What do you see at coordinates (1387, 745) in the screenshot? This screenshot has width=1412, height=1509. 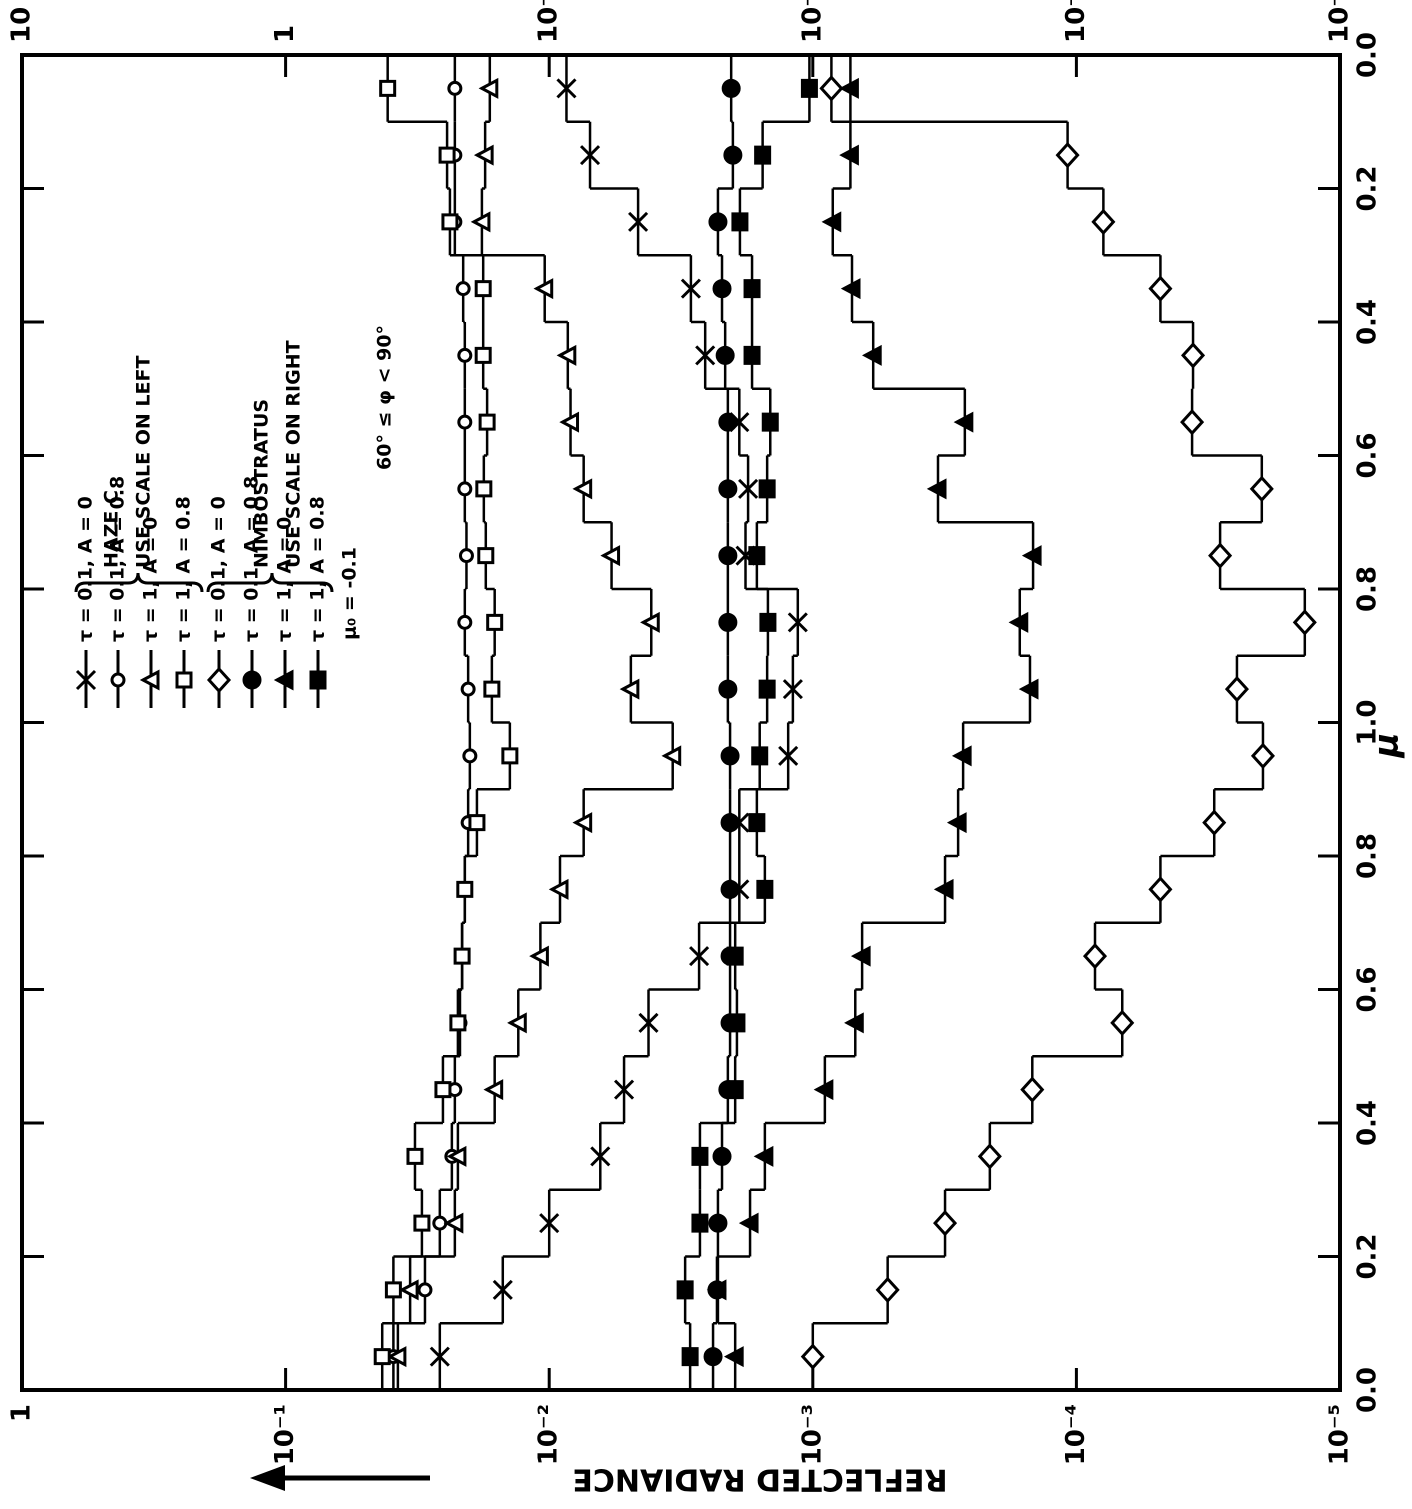 I see `y-axis-title: μ` at bounding box center [1387, 745].